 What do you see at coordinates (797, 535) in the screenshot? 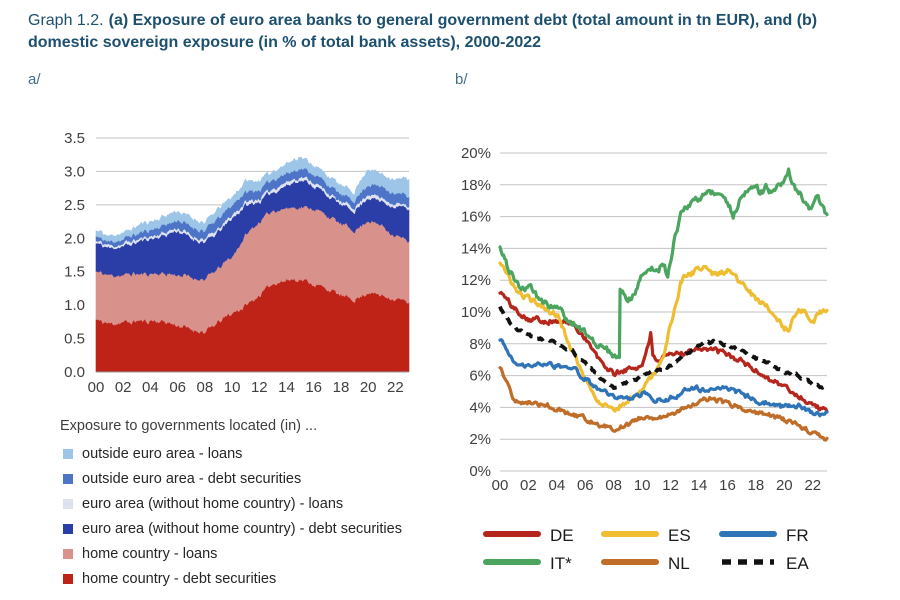
I see `legend-label: FR` at bounding box center [797, 535].